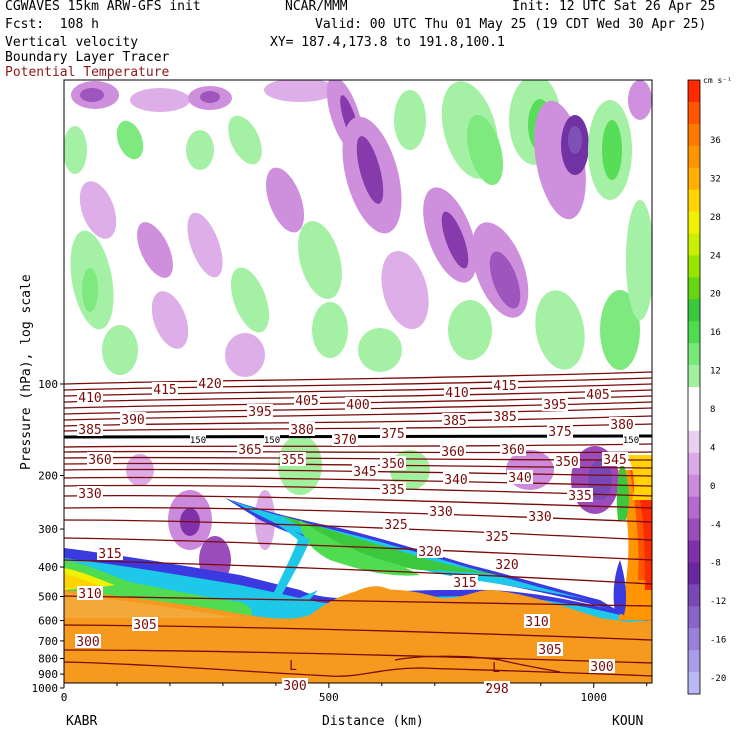  What do you see at coordinates (717, 80) in the screenshot?
I see `colorbar-unit: cm s⁻¹` at bounding box center [717, 80].